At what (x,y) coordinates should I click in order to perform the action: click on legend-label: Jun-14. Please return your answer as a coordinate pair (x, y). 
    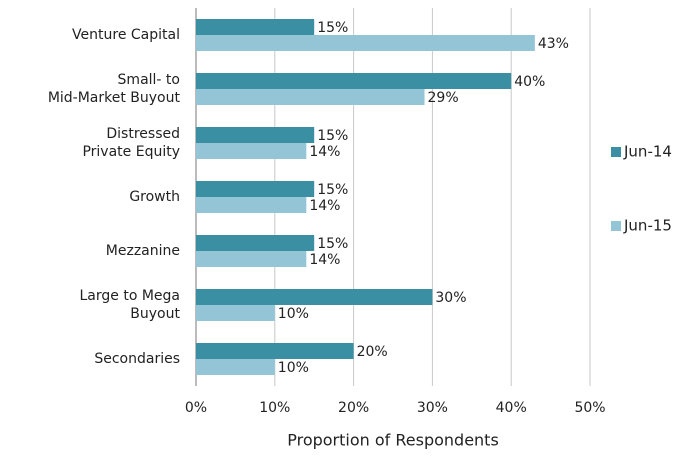
    Looking at the image, I should click on (647, 152).